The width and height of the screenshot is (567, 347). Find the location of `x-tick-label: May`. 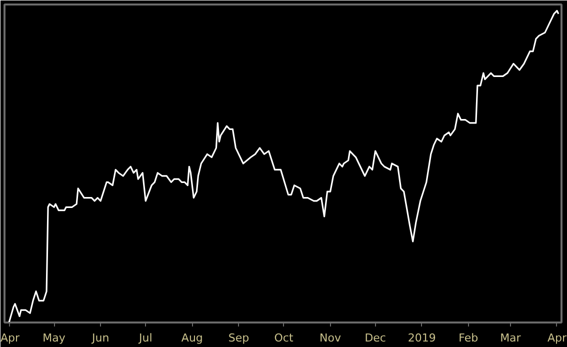

x-tick-label: May is located at coordinates (54, 338).